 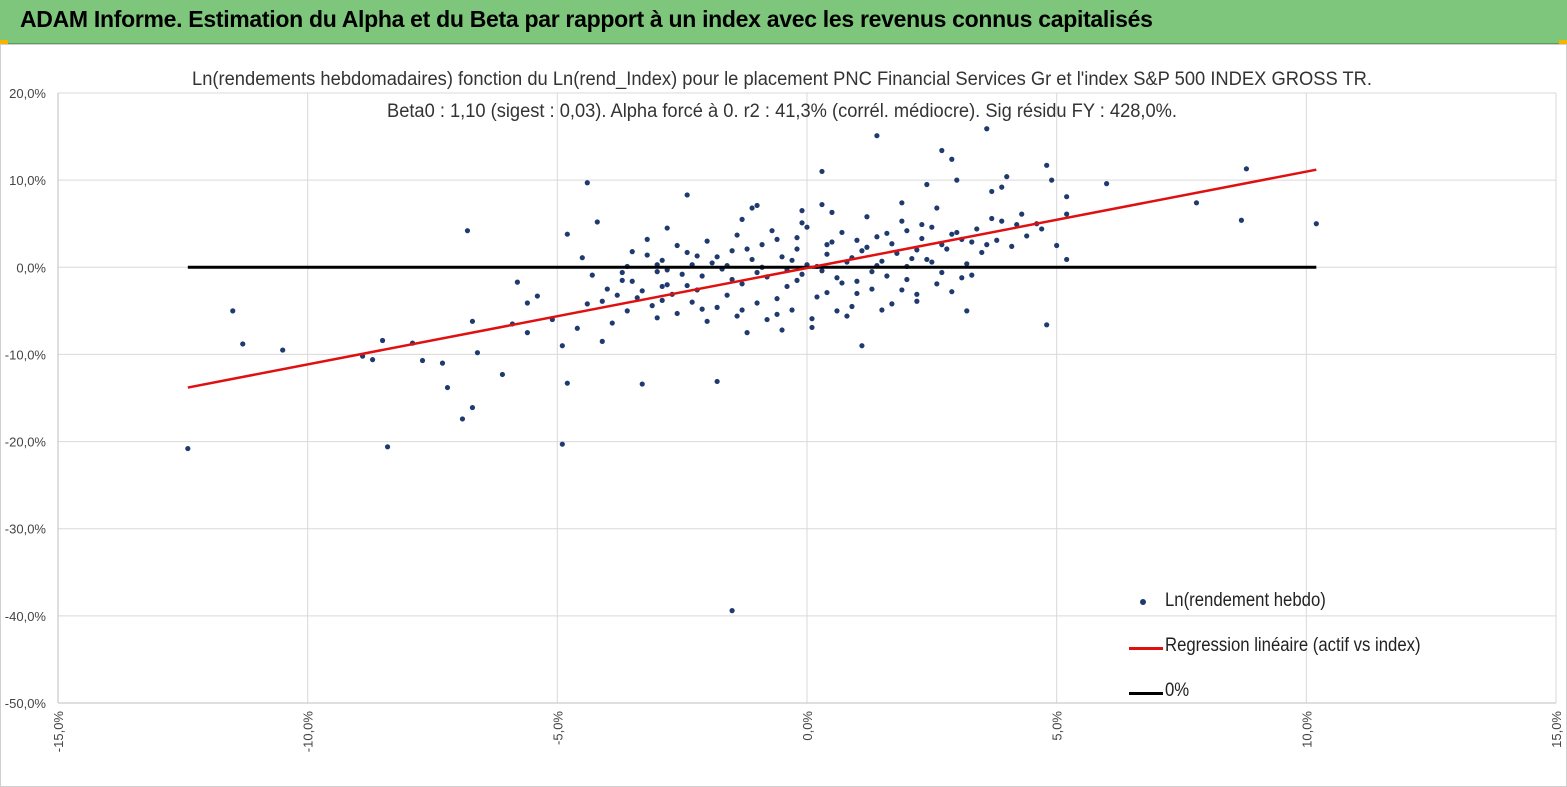 What do you see at coordinates (26, 442) in the screenshot?
I see `y-tick-label: -20,0%` at bounding box center [26, 442].